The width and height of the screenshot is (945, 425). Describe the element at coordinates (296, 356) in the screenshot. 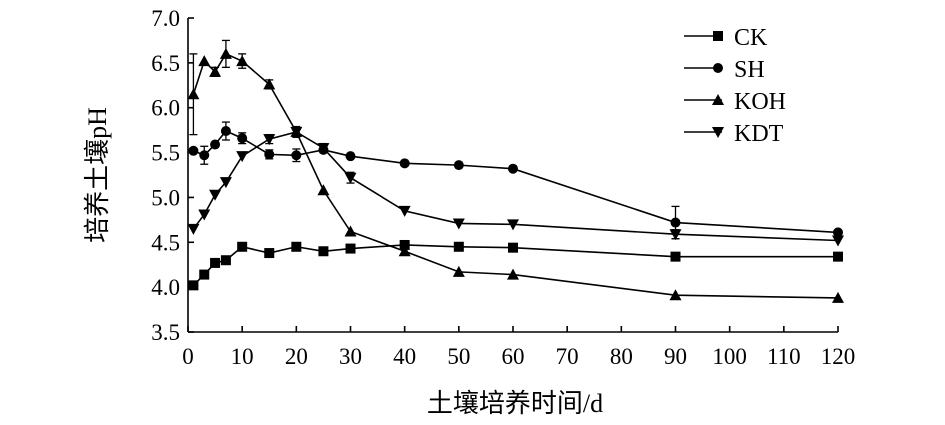

I see `x-tick-label: 20` at that location.